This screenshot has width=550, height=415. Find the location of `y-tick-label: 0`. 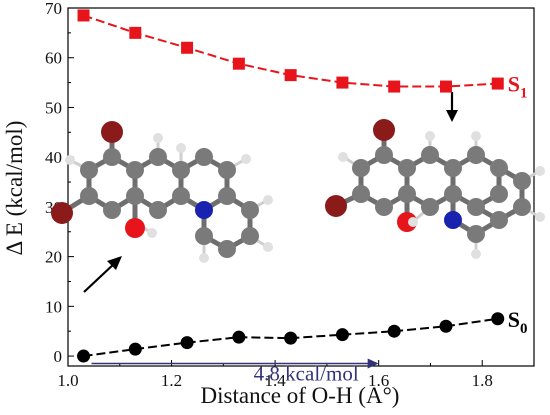

y-tick-label: 0 is located at coordinates (58, 356).